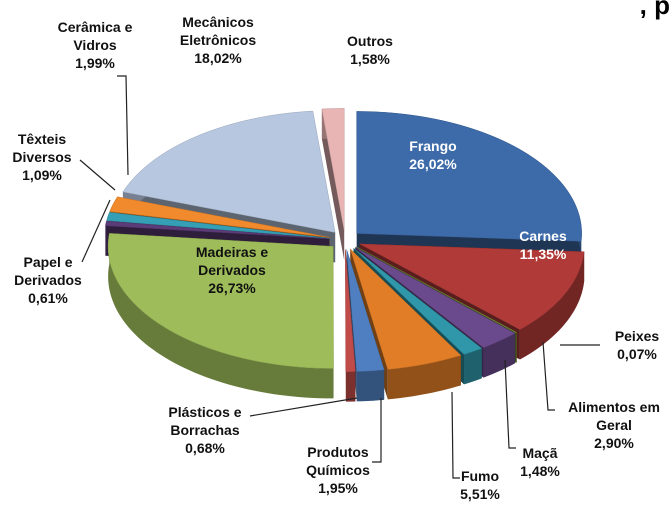  I want to click on data-label: Têxteis Diversos 1,09%, so click(42, 157).